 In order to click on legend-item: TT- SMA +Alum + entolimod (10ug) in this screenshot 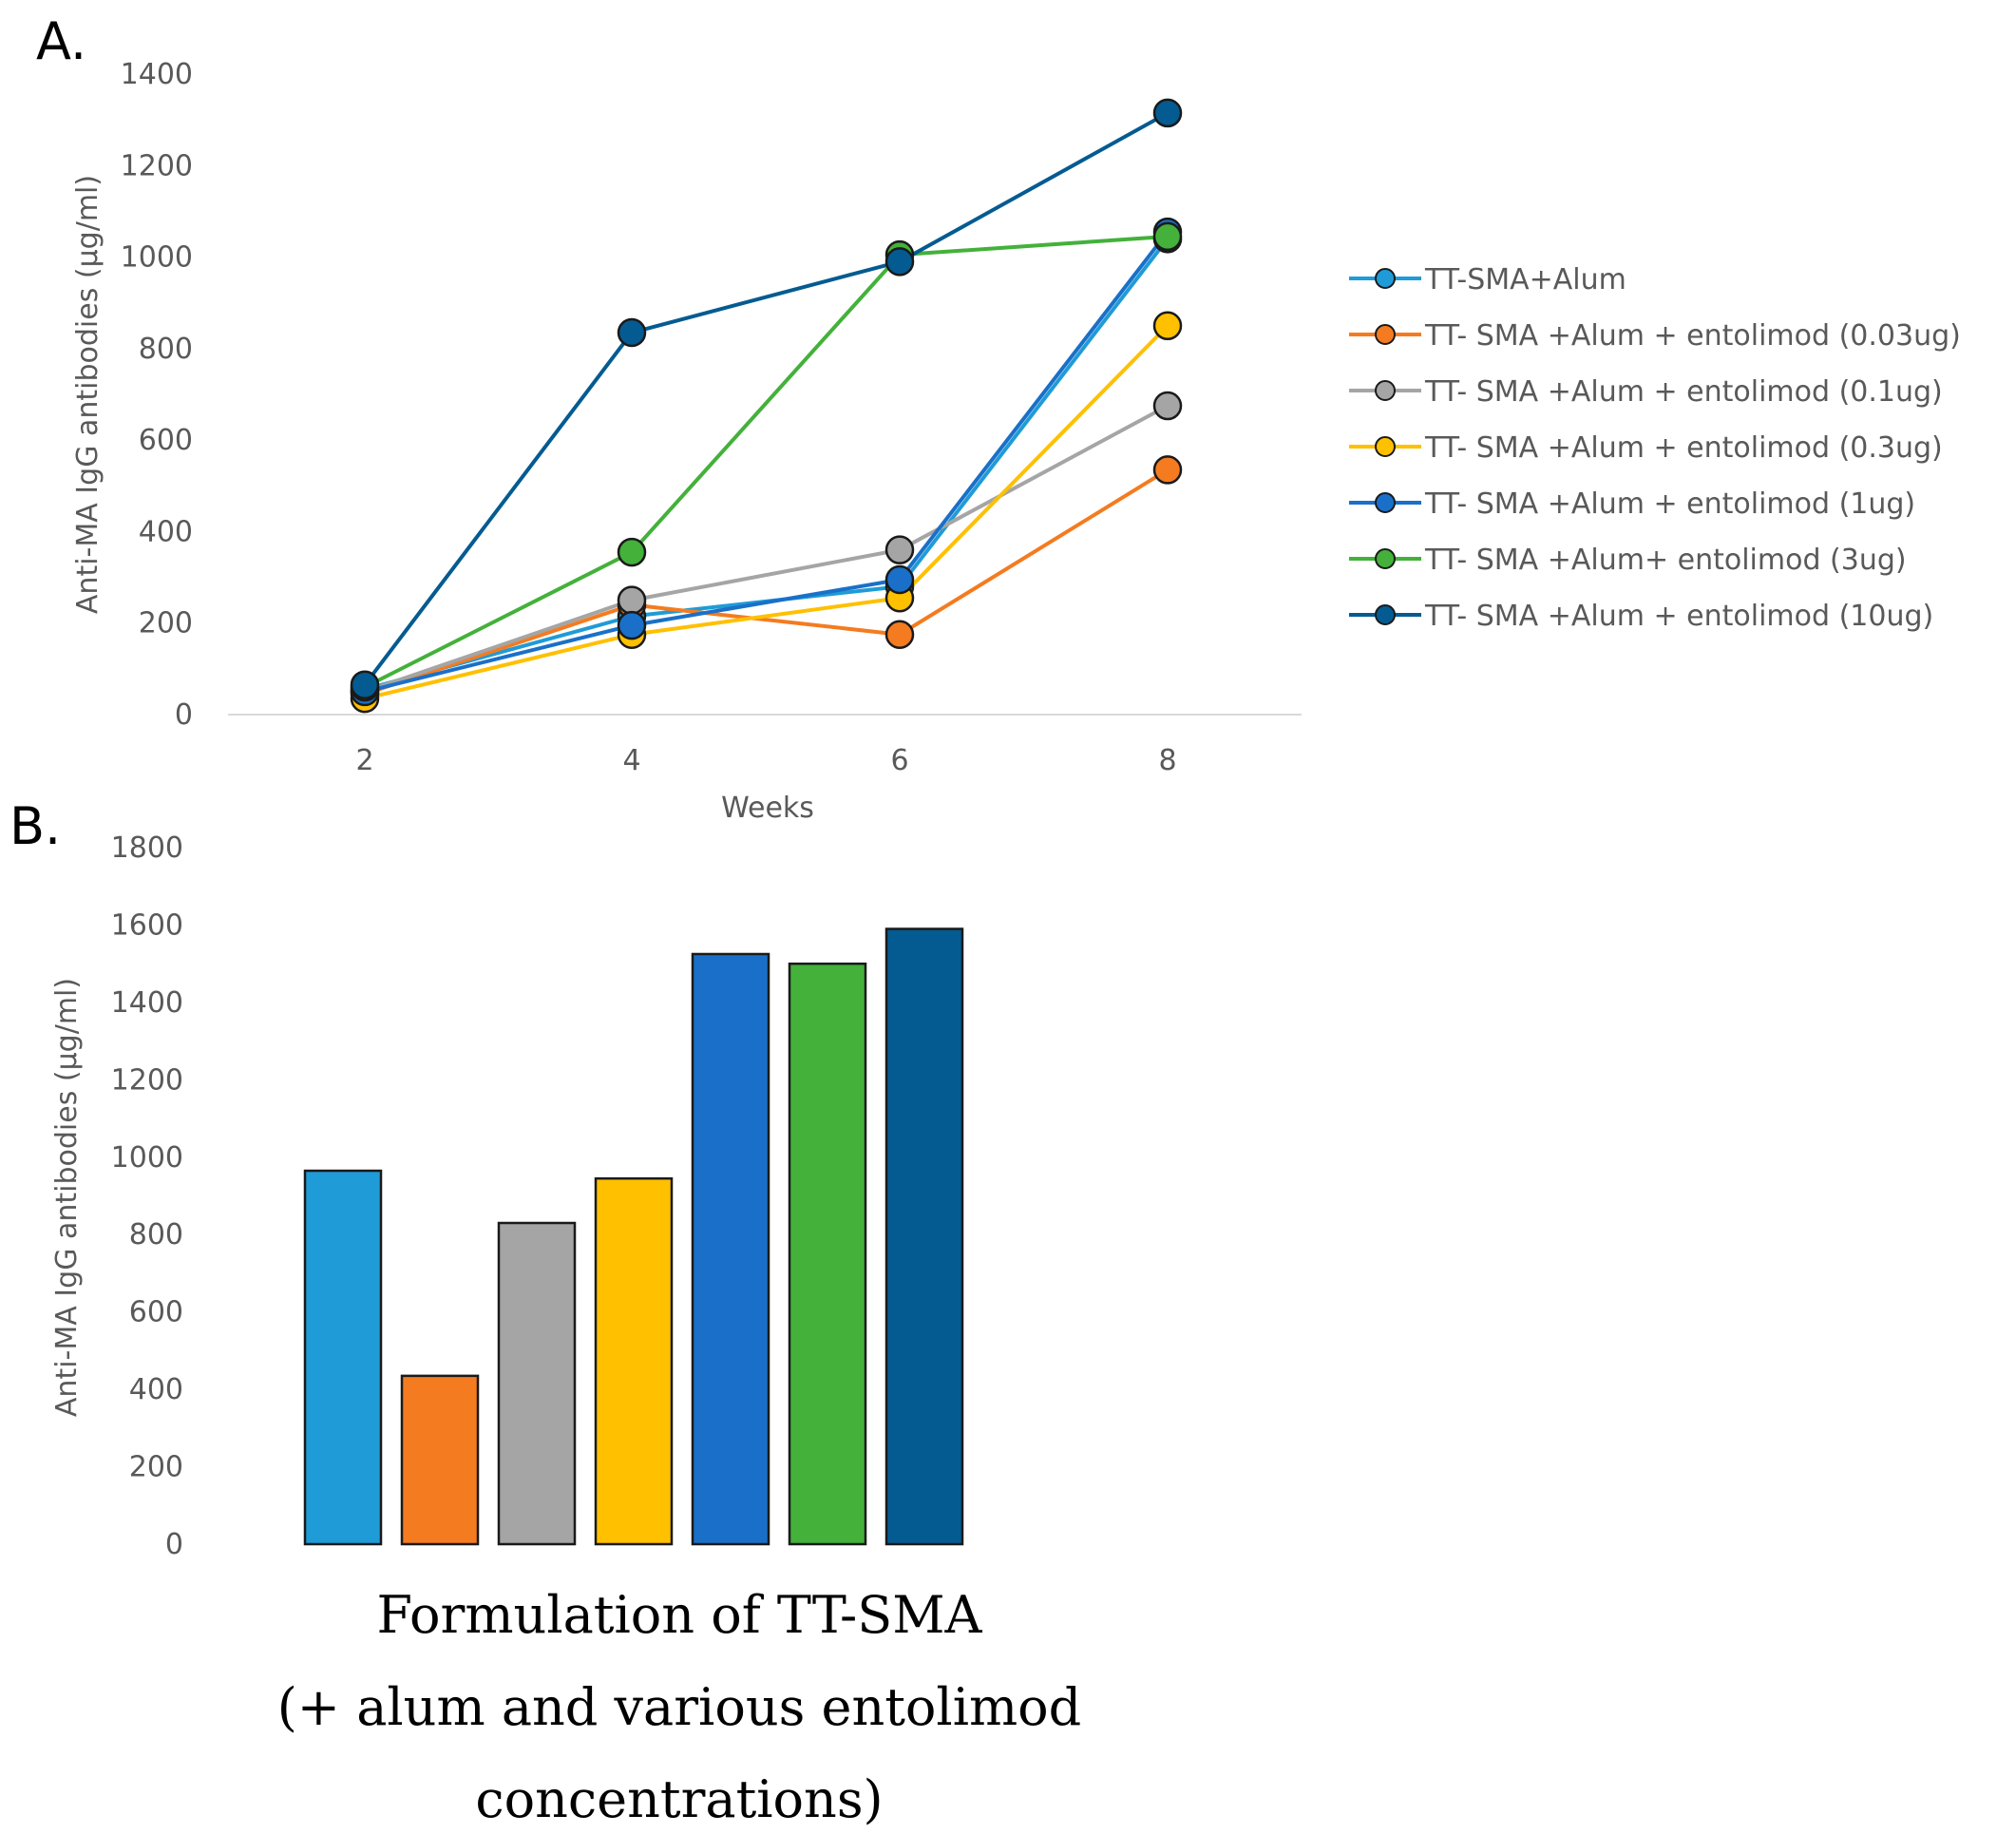, I will do `click(1641, 616)`.